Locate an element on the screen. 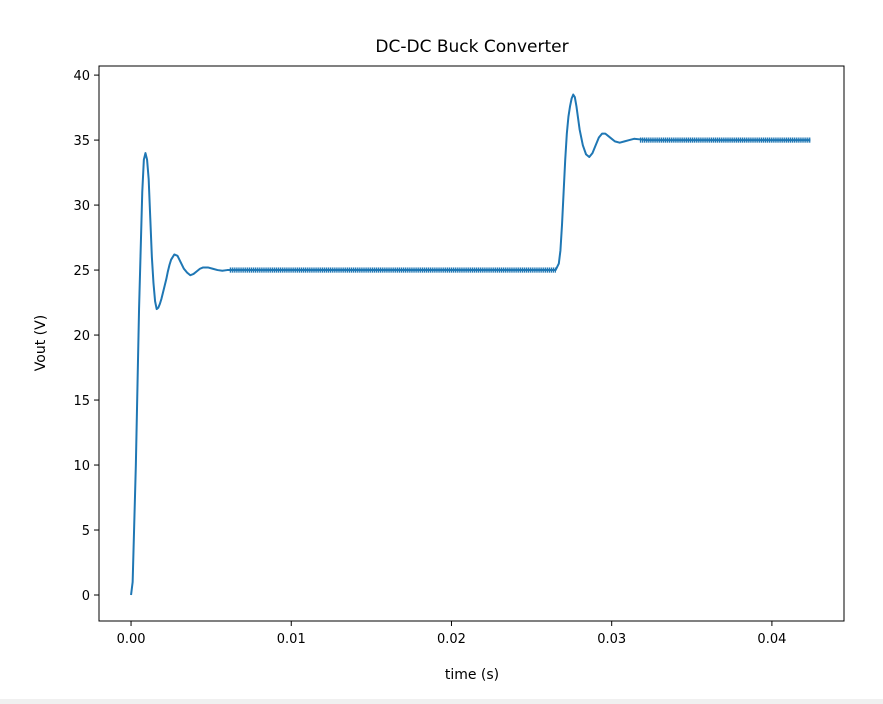  x-axis: 0.00 0.01 0.02 0.03 0.04 is located at coordinates (451, 634).